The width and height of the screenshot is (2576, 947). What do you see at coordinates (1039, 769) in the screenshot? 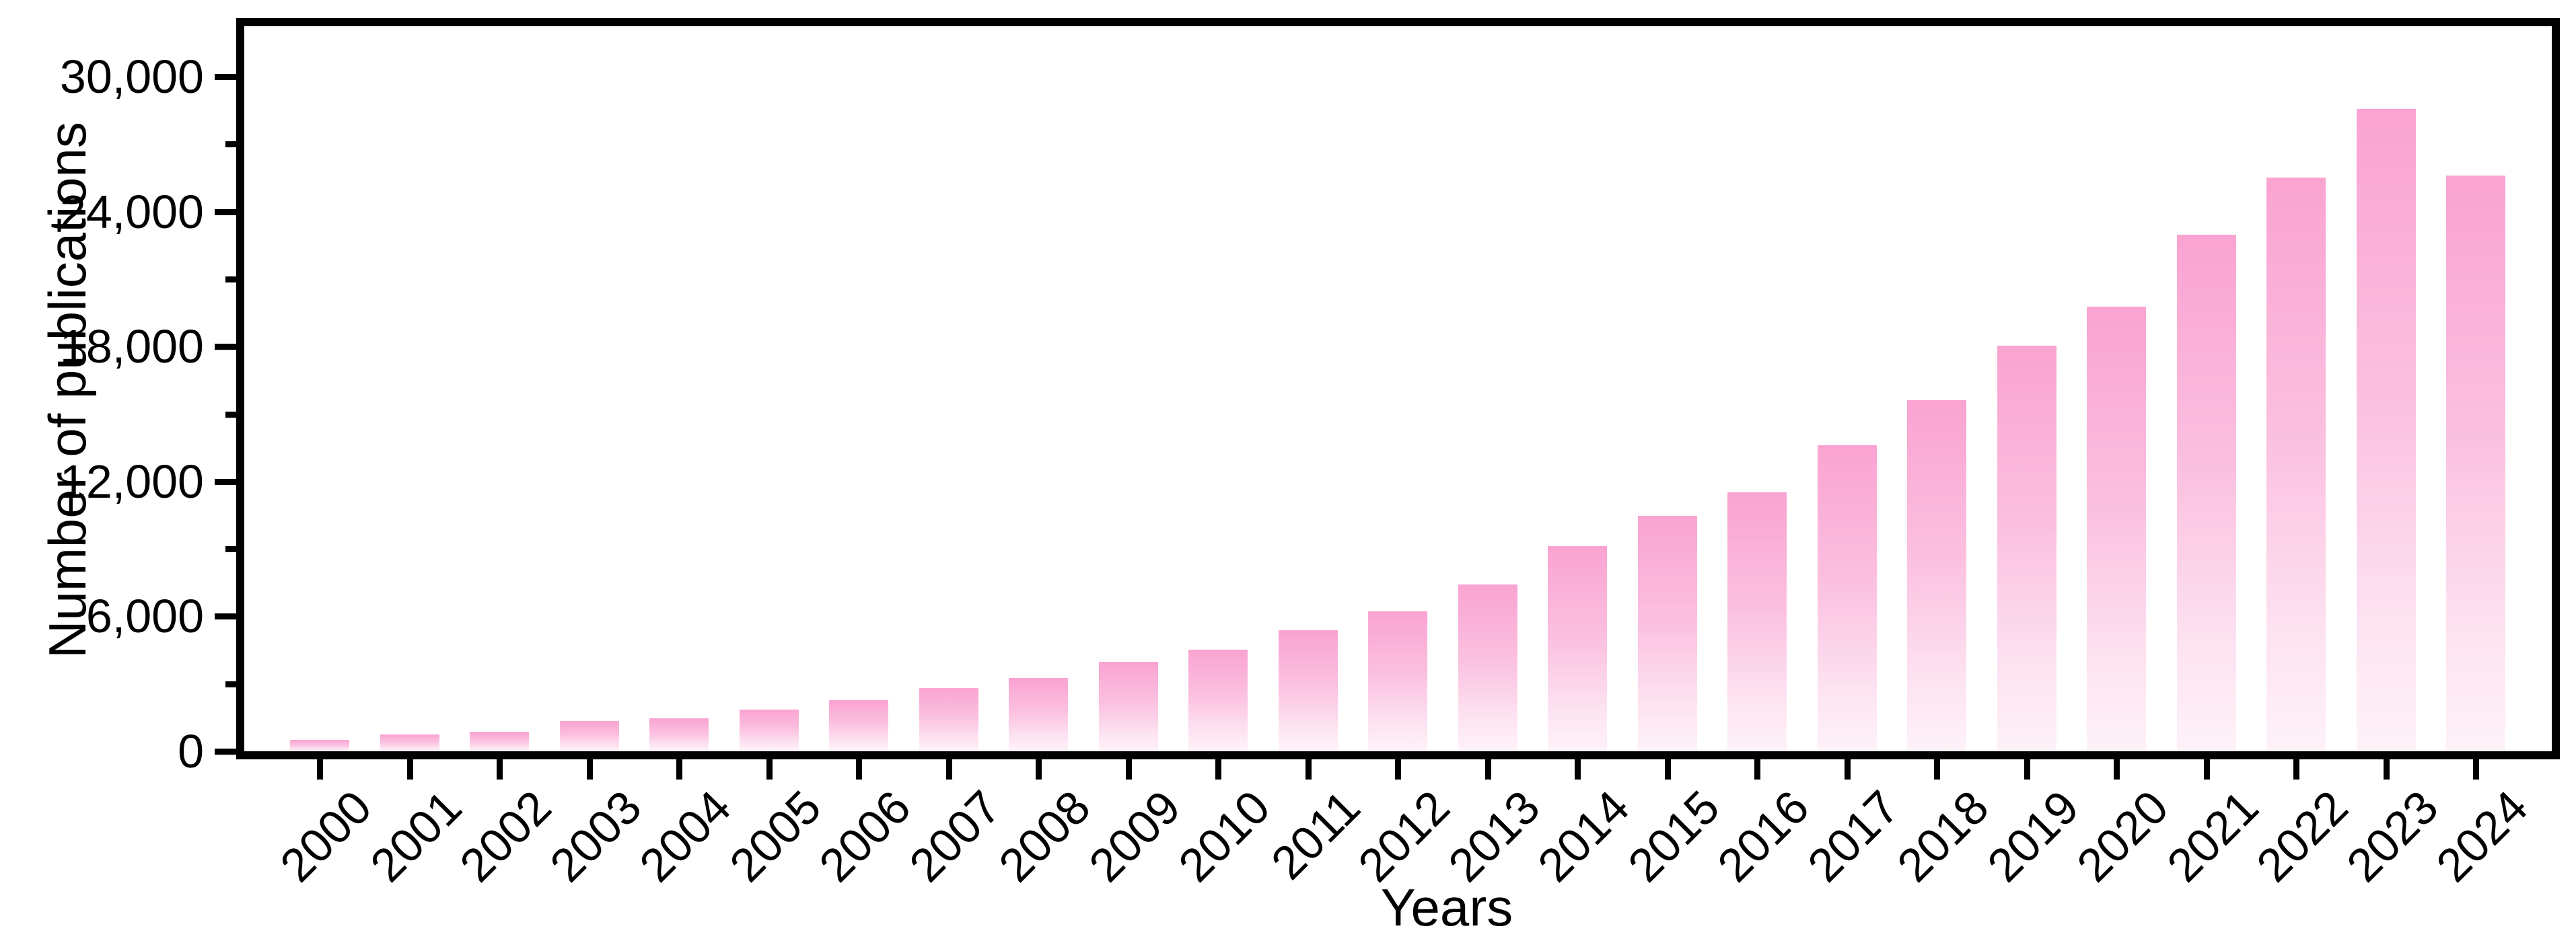
I see `x-tick-2008` at bounding box center [1039, 769].